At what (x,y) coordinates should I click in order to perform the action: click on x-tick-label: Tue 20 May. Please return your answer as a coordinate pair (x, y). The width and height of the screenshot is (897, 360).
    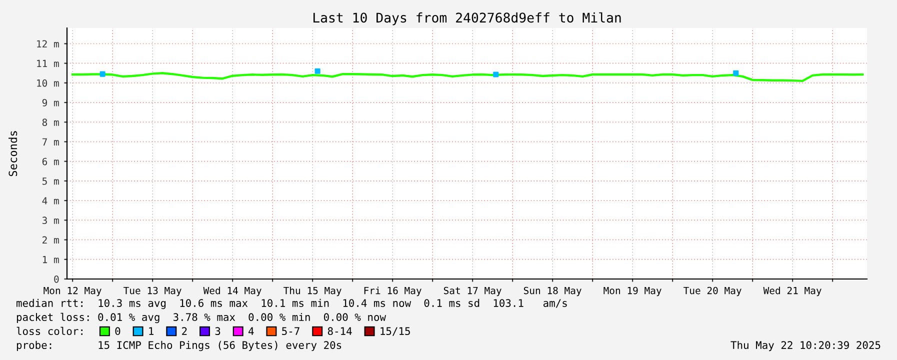
    Looking at the image, I should click on (713, 291).